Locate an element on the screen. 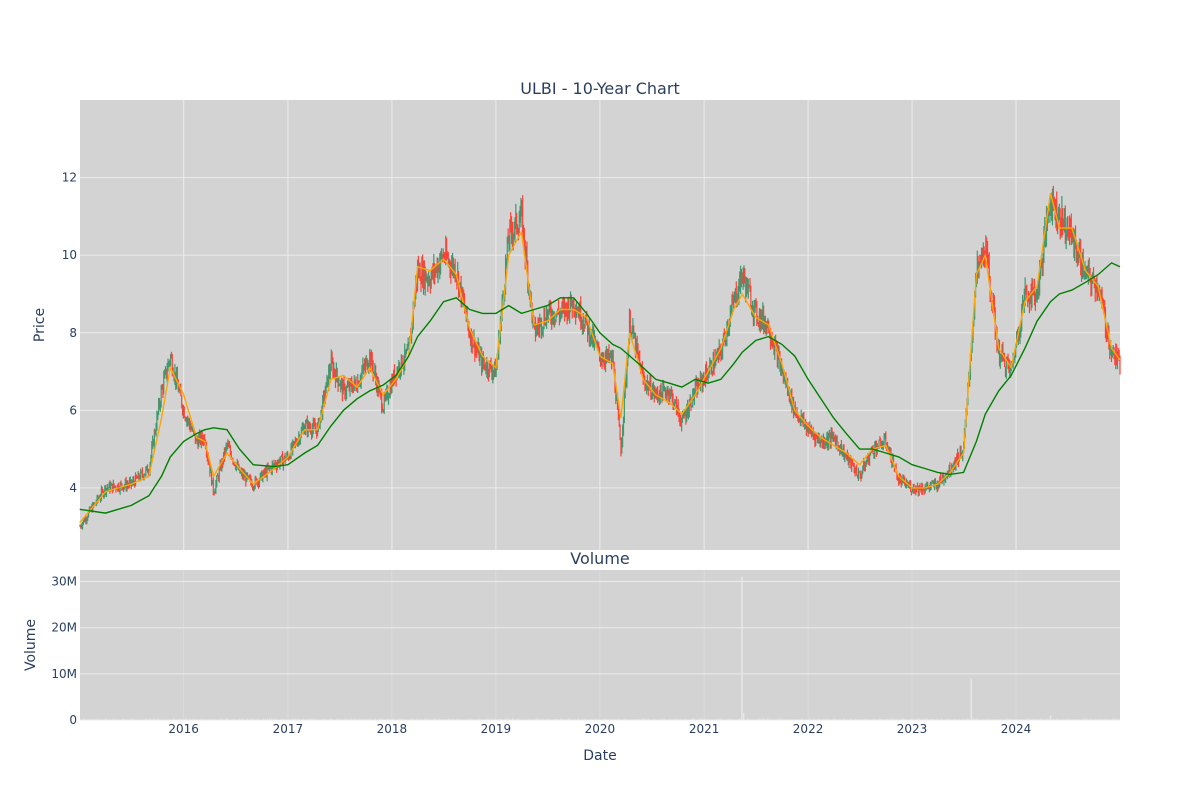  x-tick-label-2020: 2020 is located at coordinates (600, 729).